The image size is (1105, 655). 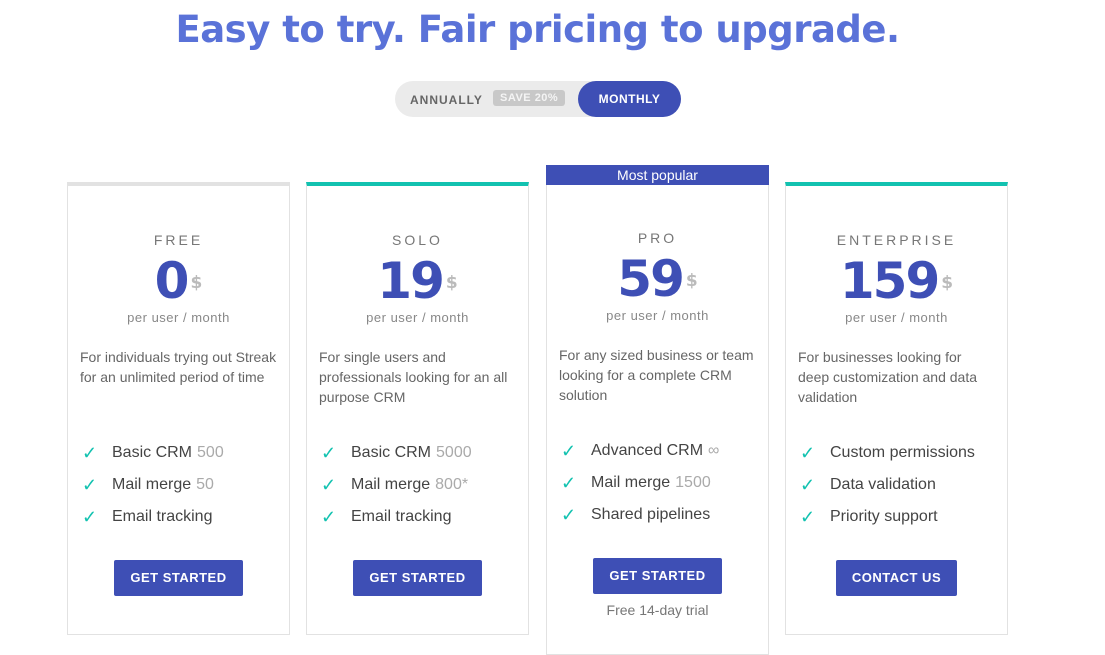 I want to click on save-badge: SAVE 20%, so click(x=529, y=98).